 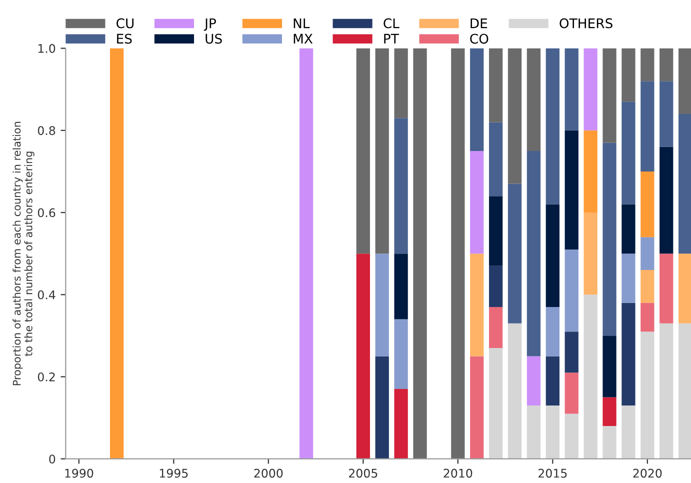 I want to click on legend-label: CL, so click(x=392, y=23).